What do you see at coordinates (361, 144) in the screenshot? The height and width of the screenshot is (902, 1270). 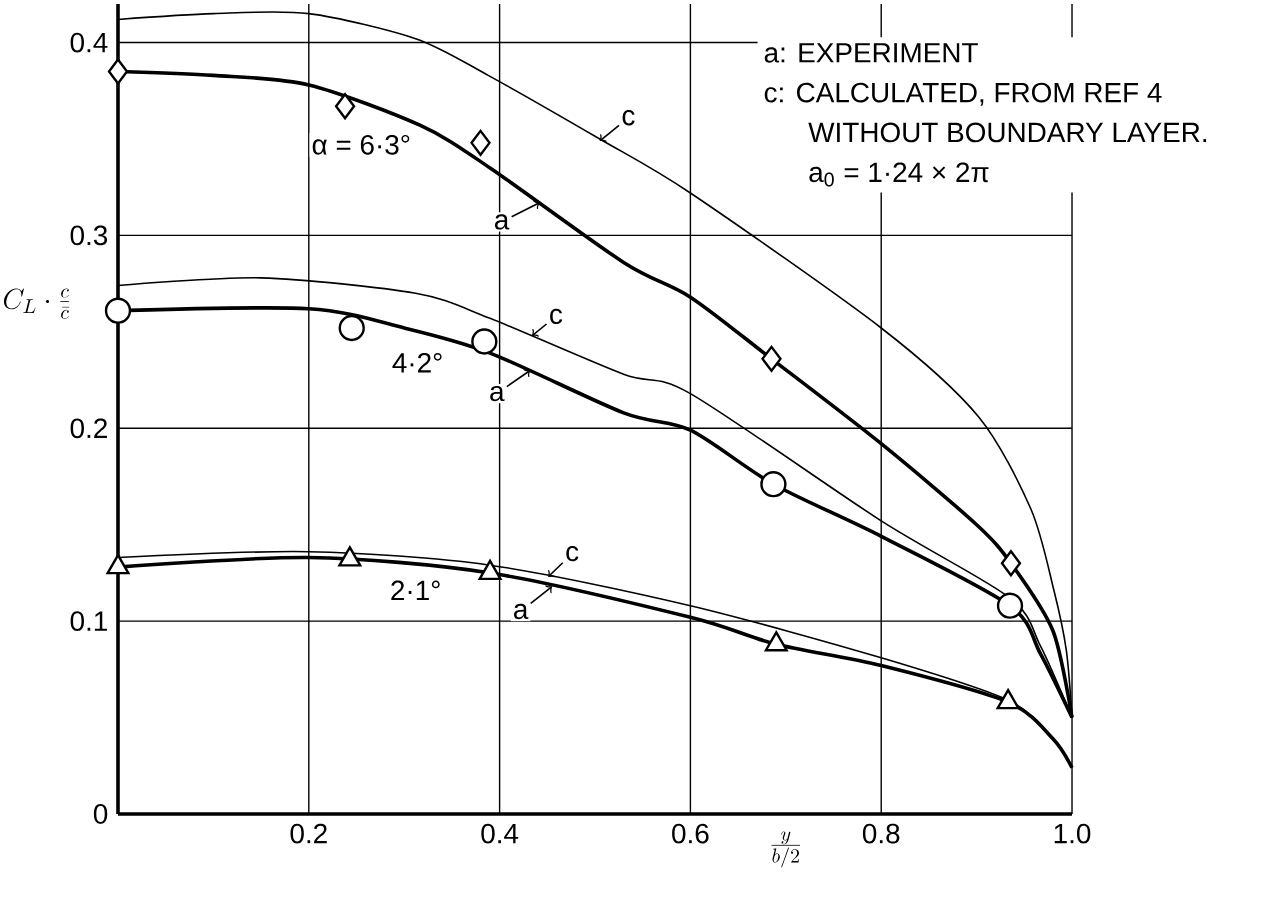 I see `annotation: α = 6·3°` at bounding box center [361, 144].